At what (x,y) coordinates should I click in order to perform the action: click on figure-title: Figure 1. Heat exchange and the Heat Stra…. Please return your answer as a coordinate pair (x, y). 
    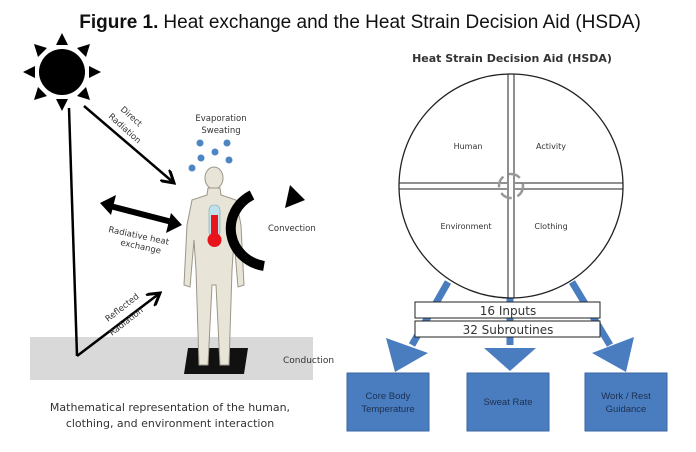
    Looking at the image, I should click on (360, 22).